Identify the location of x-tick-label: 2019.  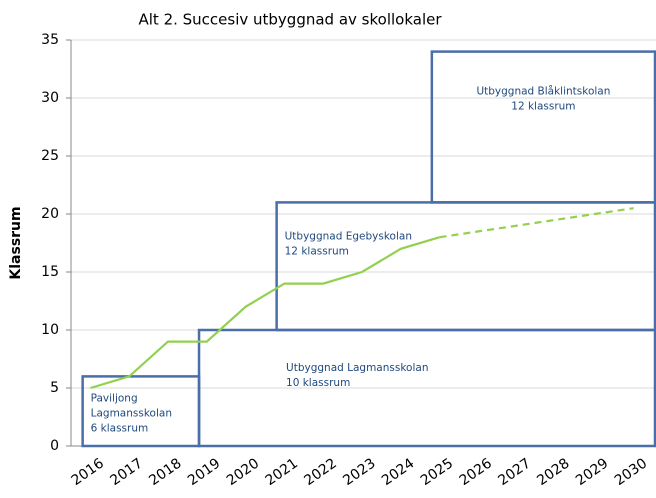
(204, 472).